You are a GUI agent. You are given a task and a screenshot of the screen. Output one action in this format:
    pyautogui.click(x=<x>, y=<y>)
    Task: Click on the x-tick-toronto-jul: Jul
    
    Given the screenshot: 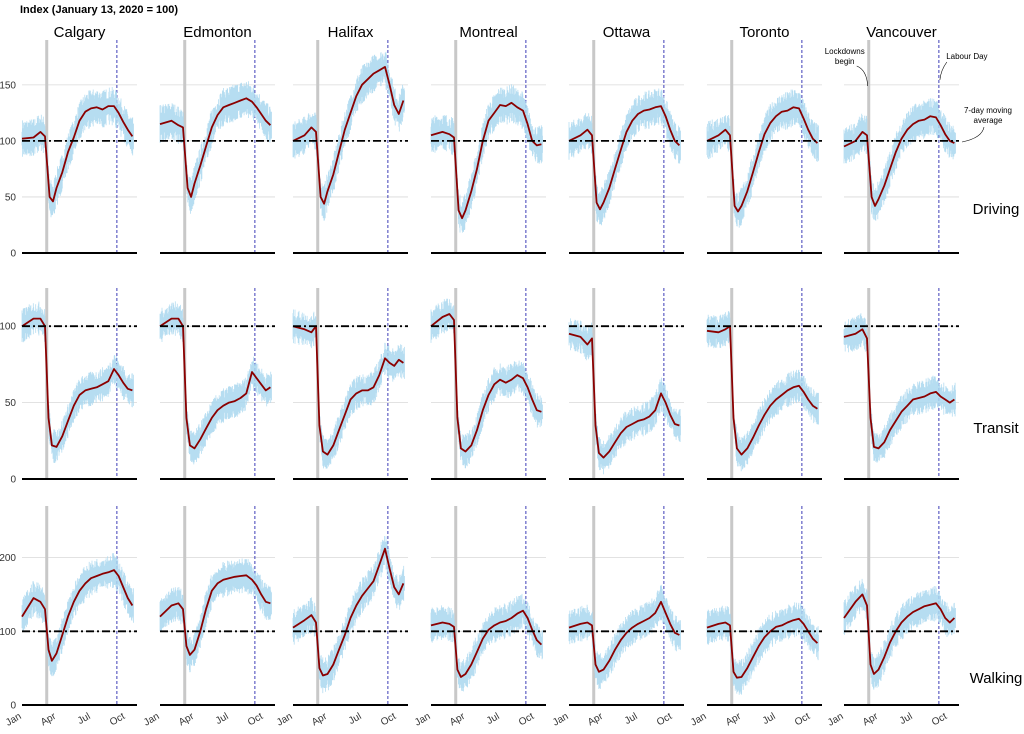 What is the action you would take?
    pyautogui.click(x=769, y=719)
    